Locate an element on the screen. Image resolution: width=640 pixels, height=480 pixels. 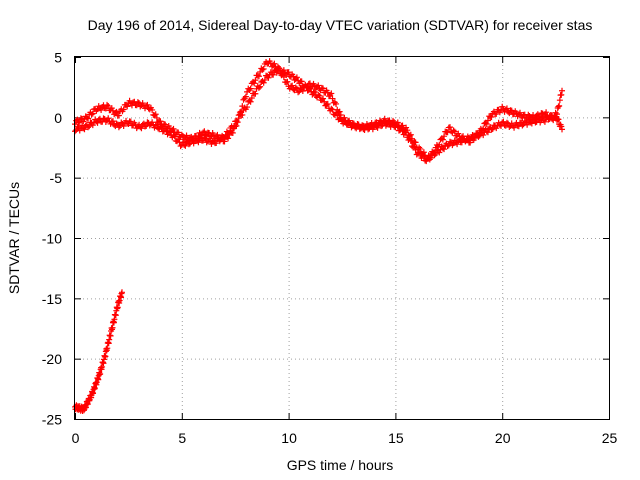
x-tick-label: 20 is located at coordinates (503, 438).